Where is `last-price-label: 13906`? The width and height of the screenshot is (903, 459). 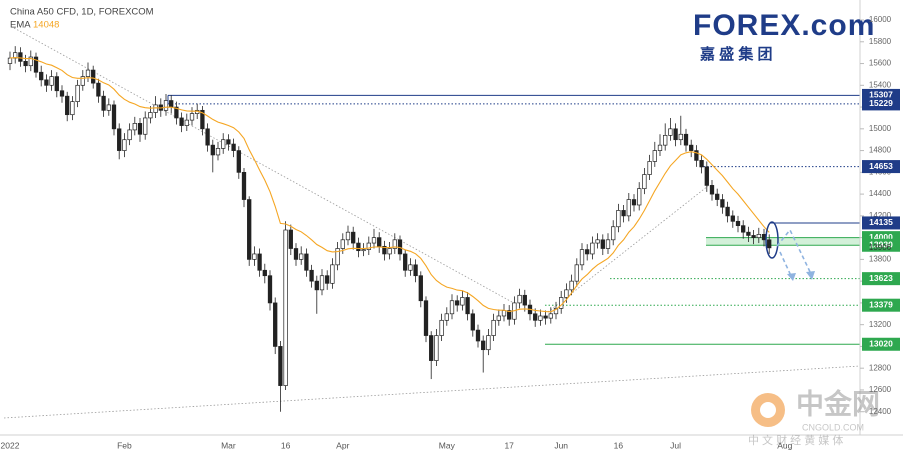
last-price-label: 13906 is located at coordinates (880, 247).